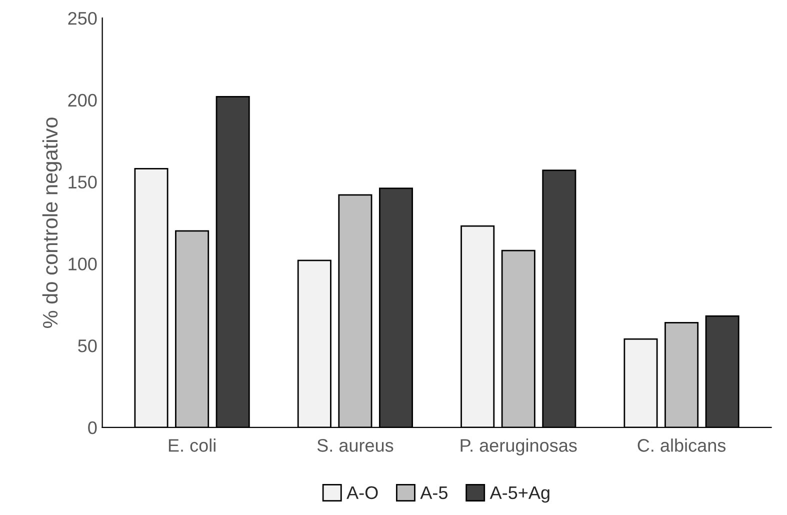 Image resolution: width=787 pixels, height=515 pixels. Describe the element at coordinates (518, 447) in the screenshot. I see `x-tick-label: P. aeruginosas` at that location.